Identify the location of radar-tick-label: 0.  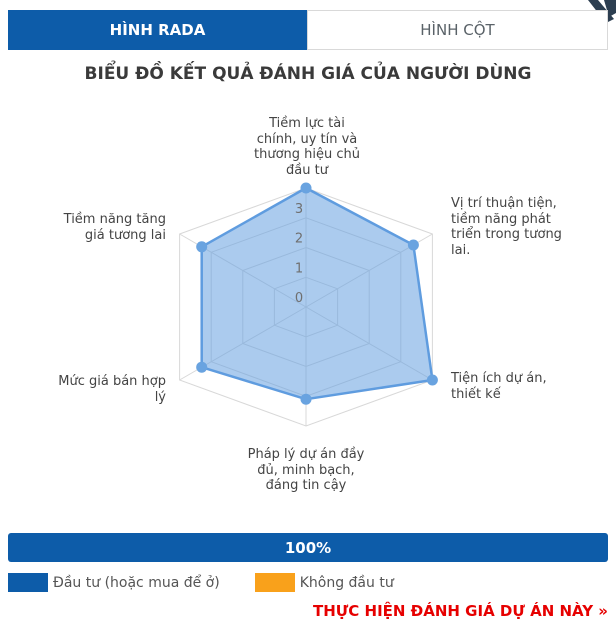
(299, 298).